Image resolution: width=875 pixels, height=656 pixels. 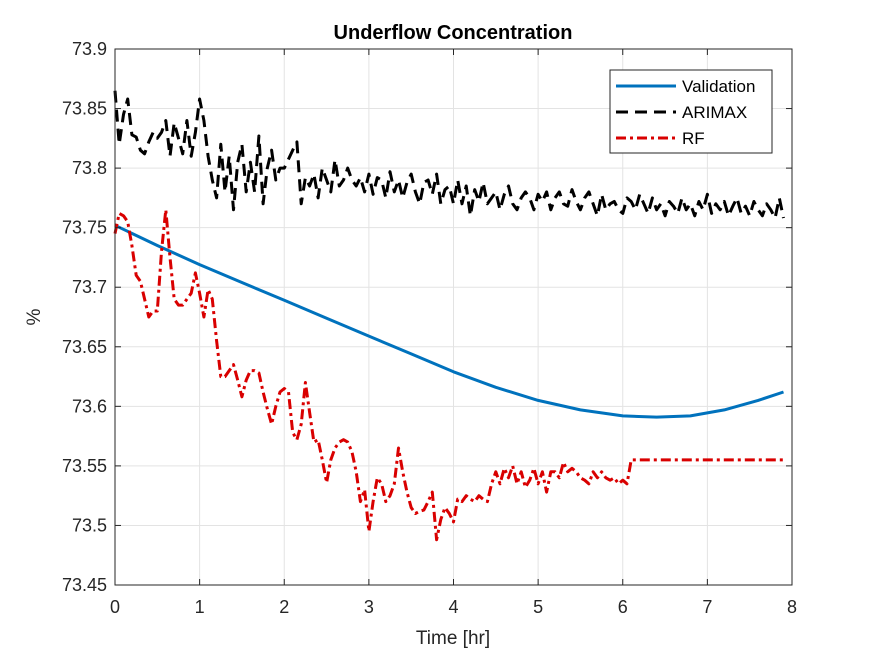 What do you see at coordinates (453, 638) in the screenshot?
I see `x-axis-label: Time [hr]` at bounding box center [453, 638].